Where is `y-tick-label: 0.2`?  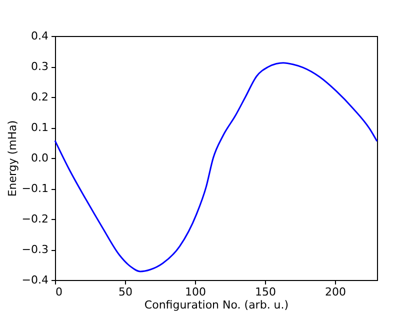
y-tick-label: 0.2 is located at coordinates (39, 97).